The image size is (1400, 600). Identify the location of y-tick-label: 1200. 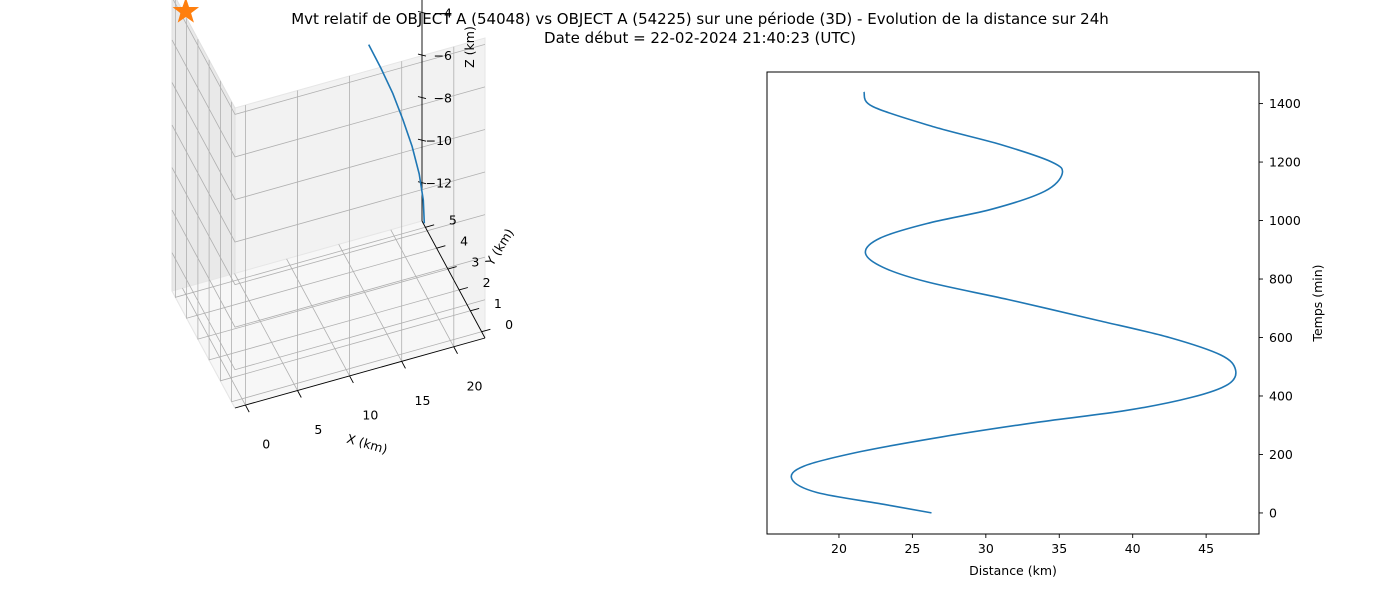
(1285, 162).